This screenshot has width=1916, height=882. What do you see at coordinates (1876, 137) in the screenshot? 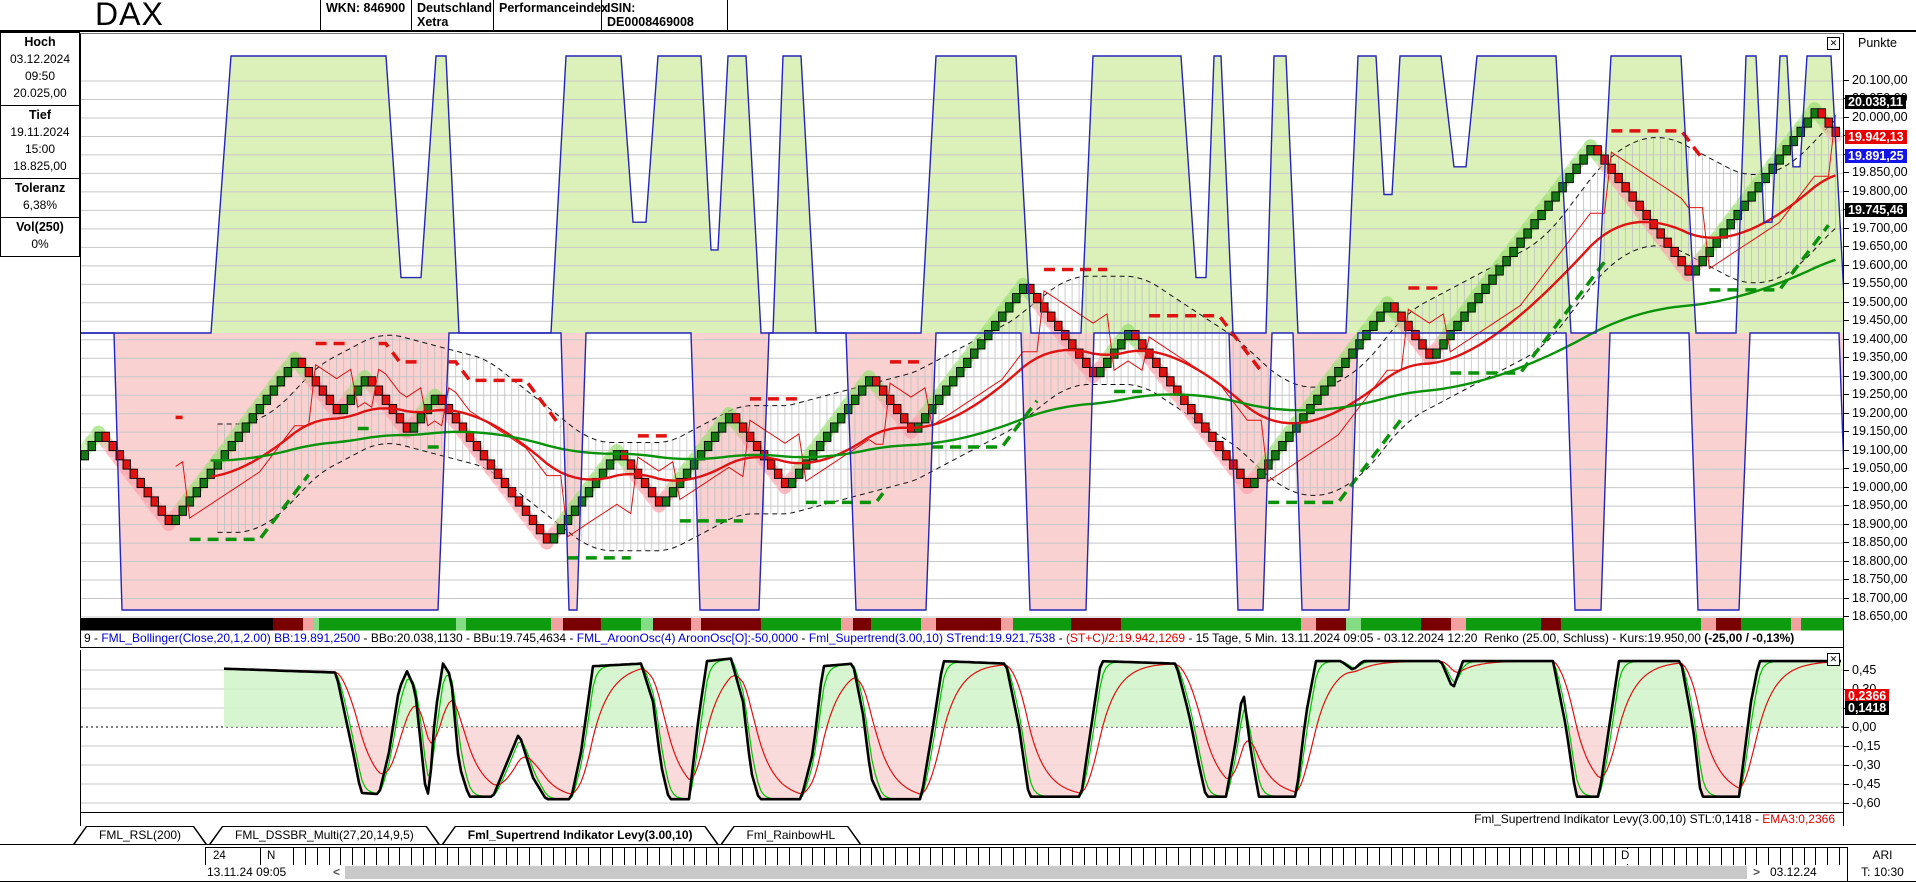
I see `price-marker: 19.942,13` at bounding box center [1876, 137].